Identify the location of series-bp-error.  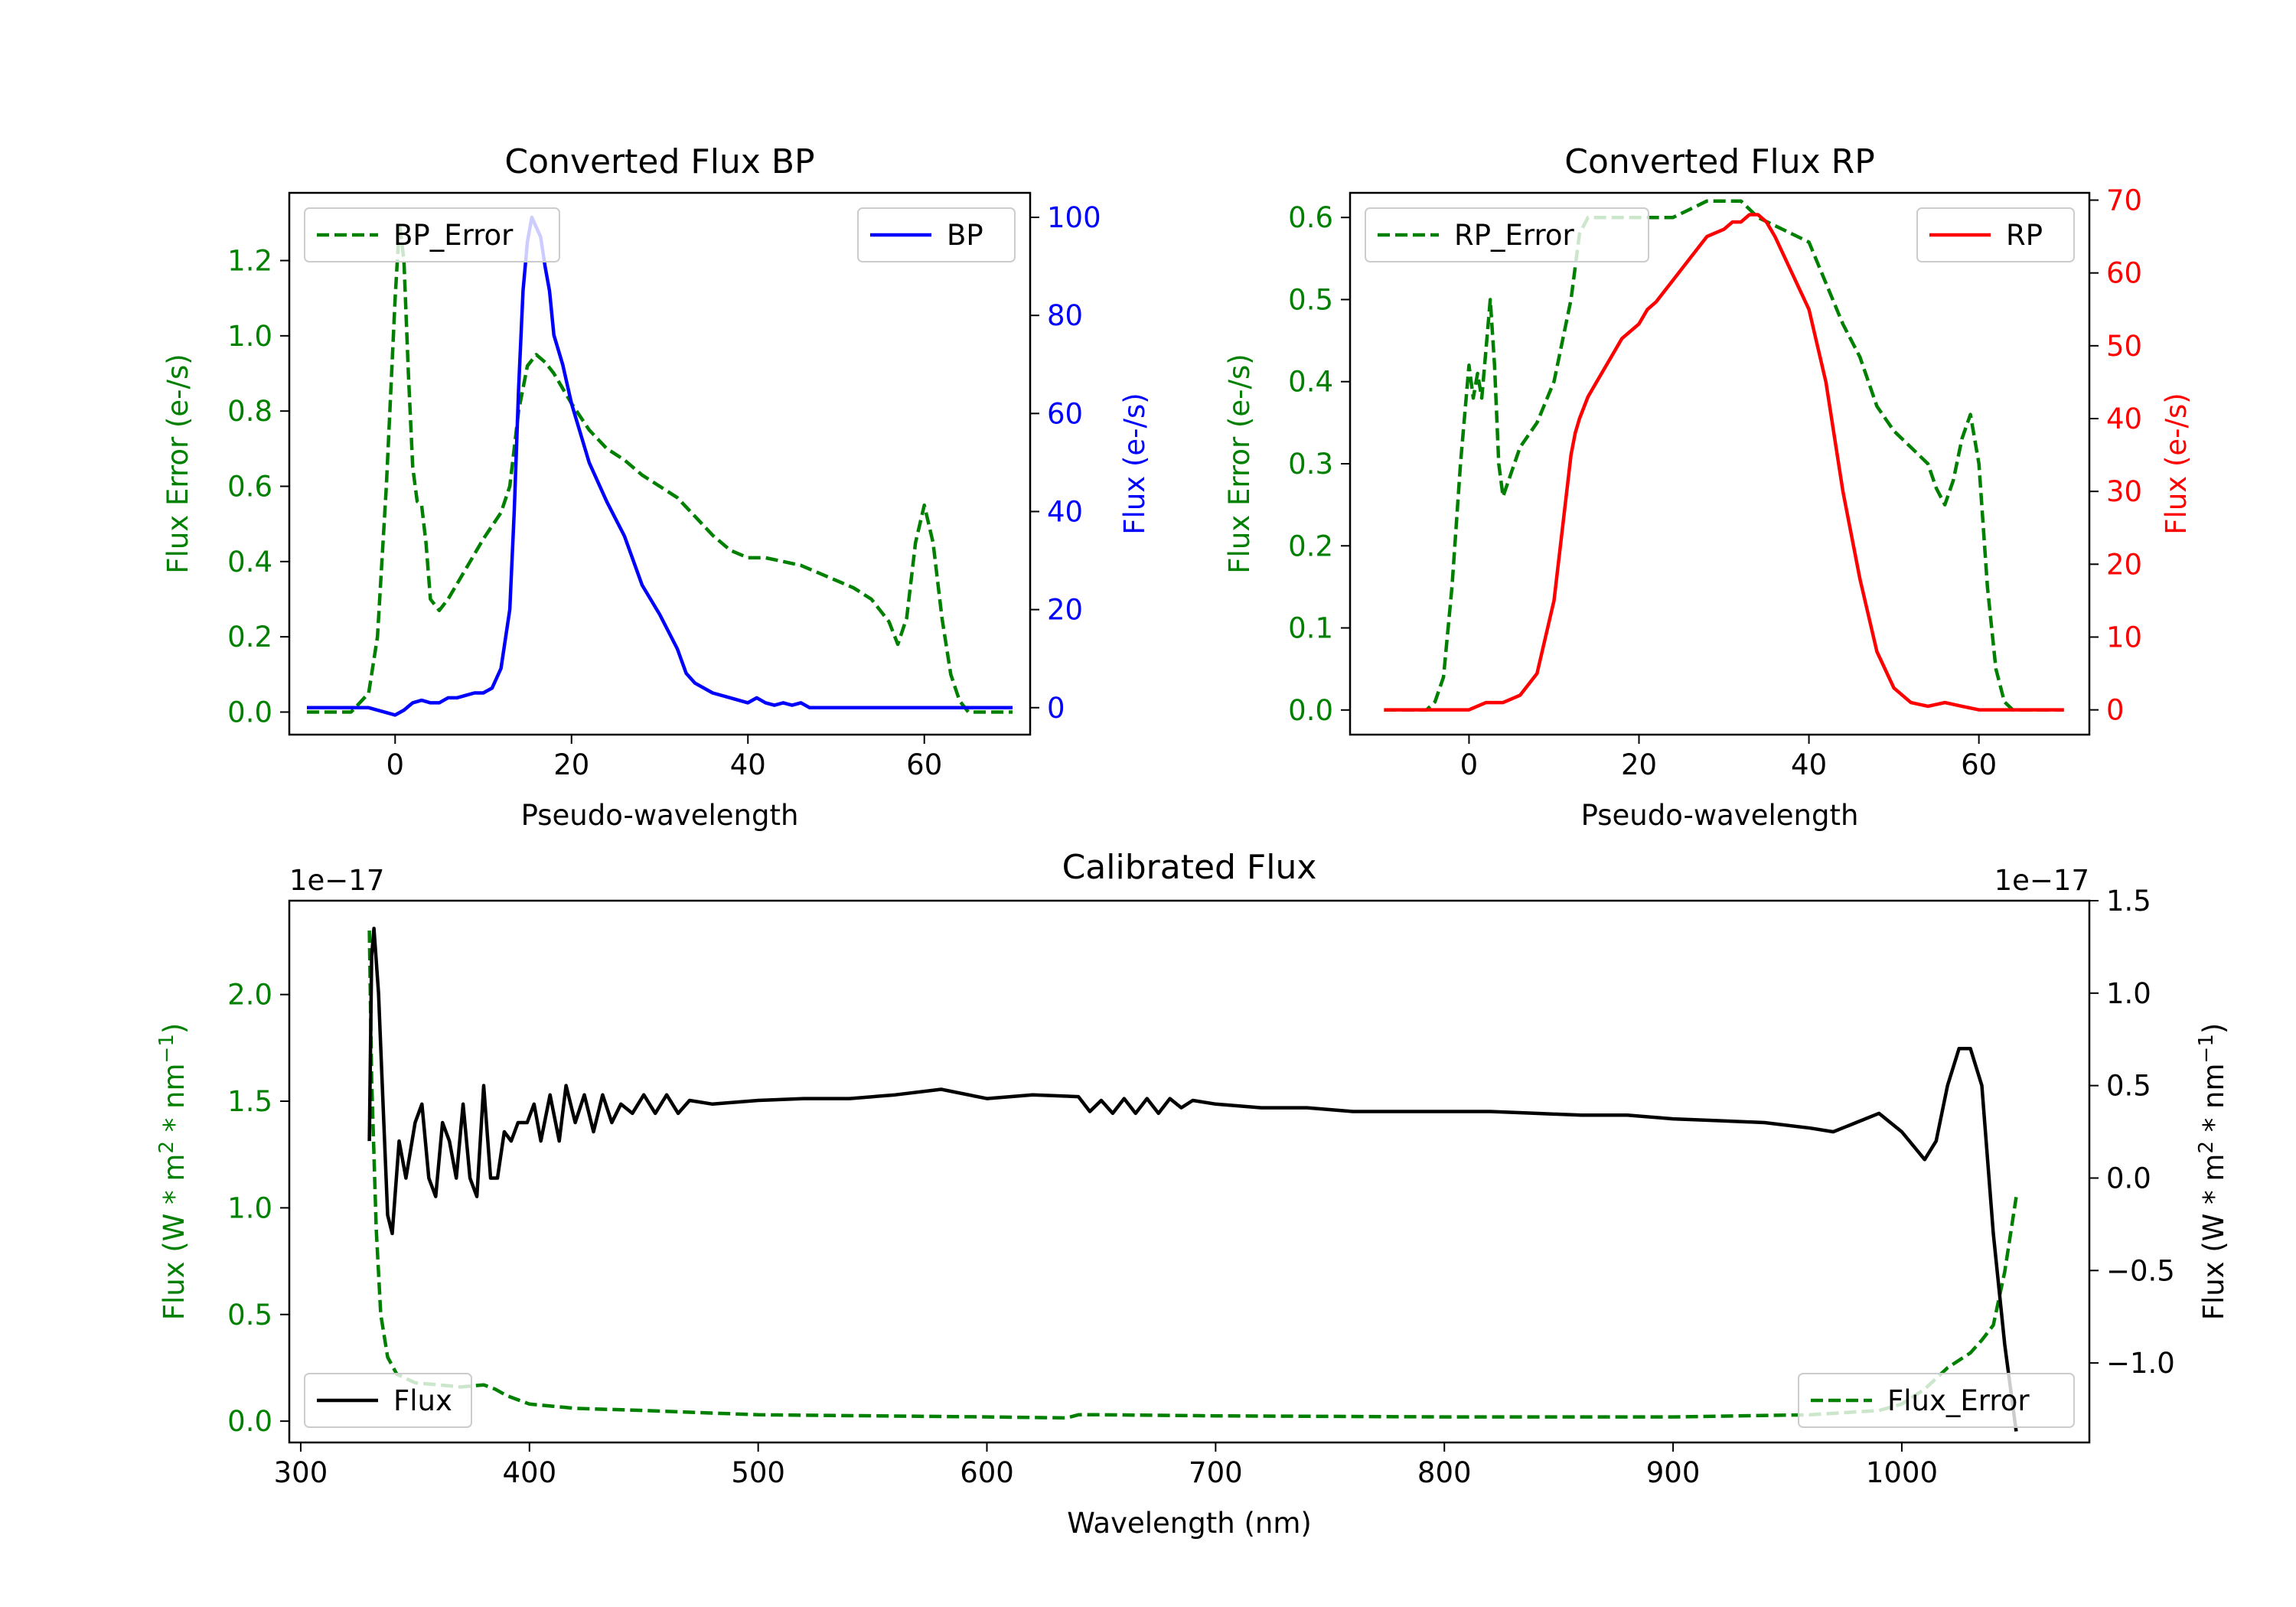
(660, 467).